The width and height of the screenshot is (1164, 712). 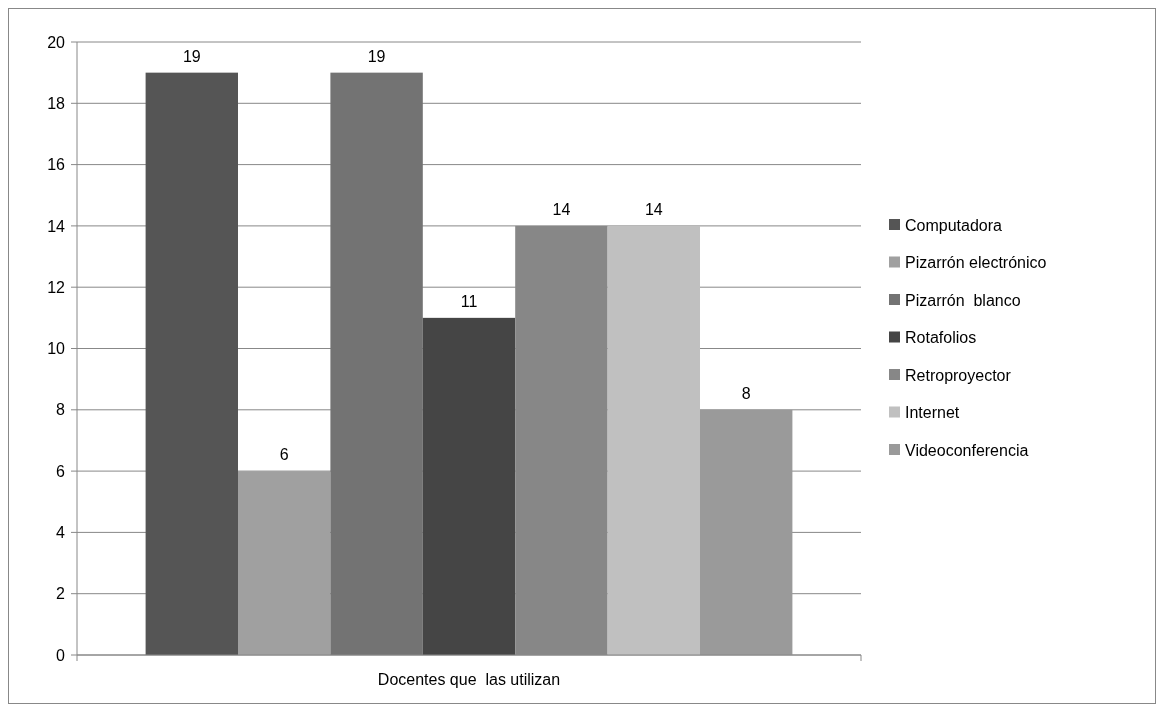 I want to click on data-label: 11, so click(x=469, y=301).